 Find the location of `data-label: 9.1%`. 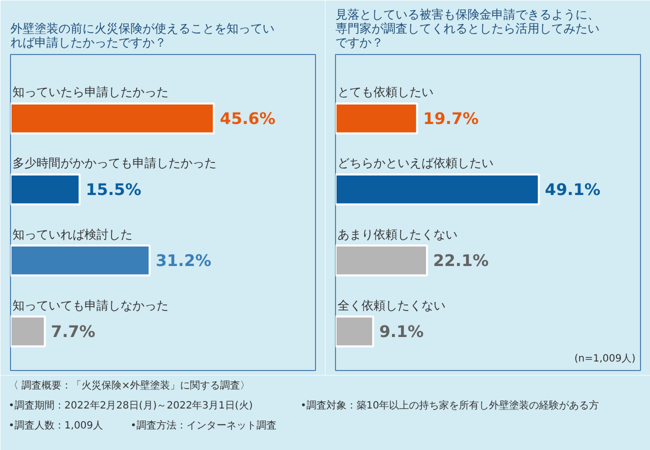

data-label: 9.1% is located at coordinates (401, 331).